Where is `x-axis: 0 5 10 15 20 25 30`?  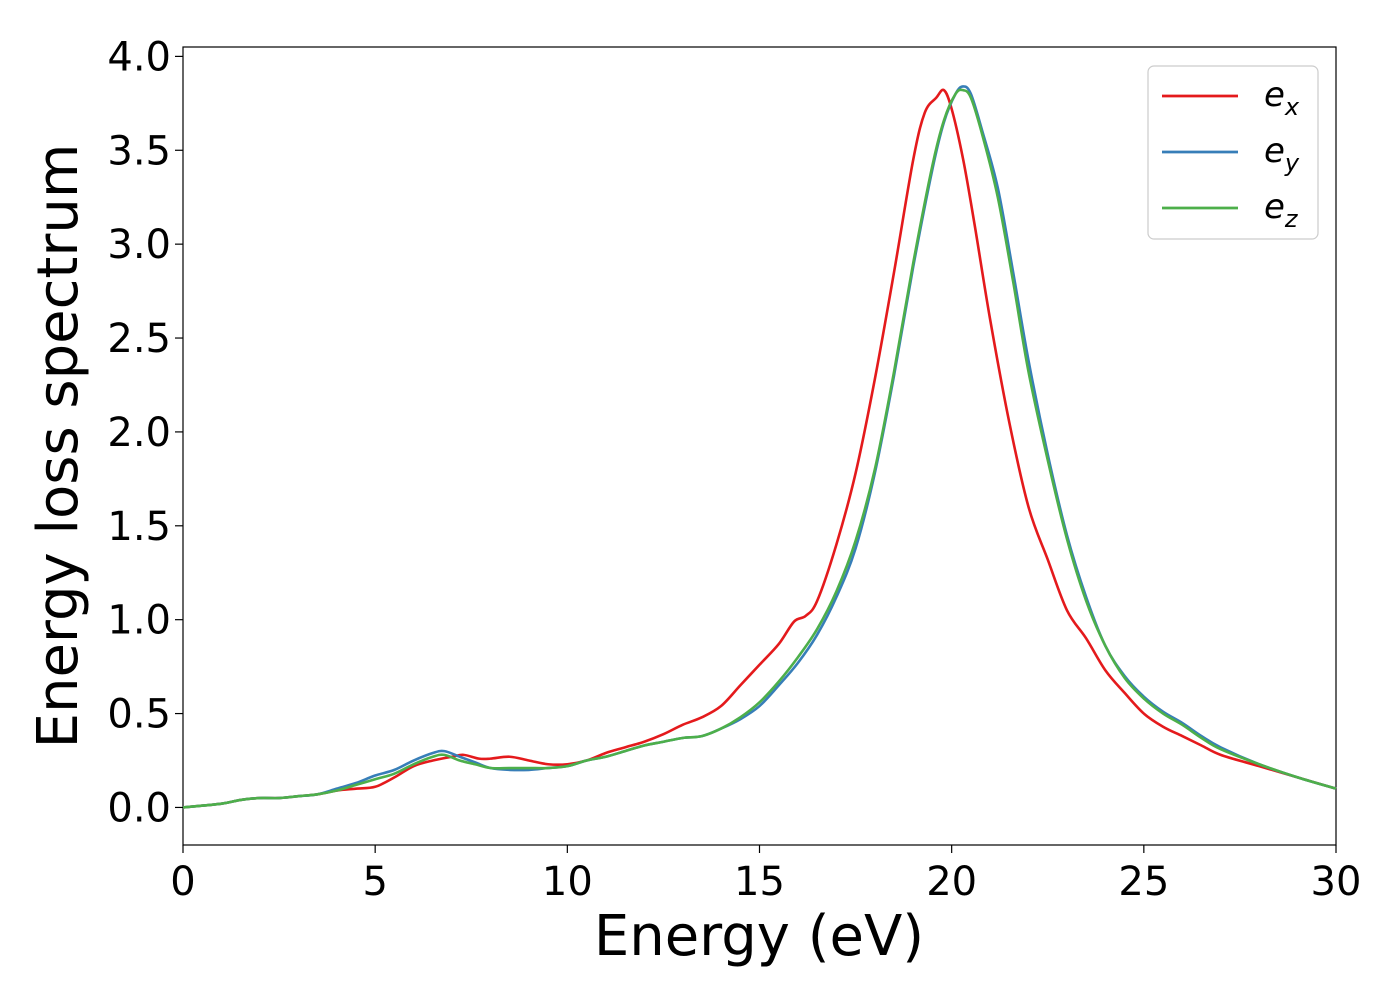 x-axis: 0 5 10 15 20 25 30 is located at coordinates (765, 875).